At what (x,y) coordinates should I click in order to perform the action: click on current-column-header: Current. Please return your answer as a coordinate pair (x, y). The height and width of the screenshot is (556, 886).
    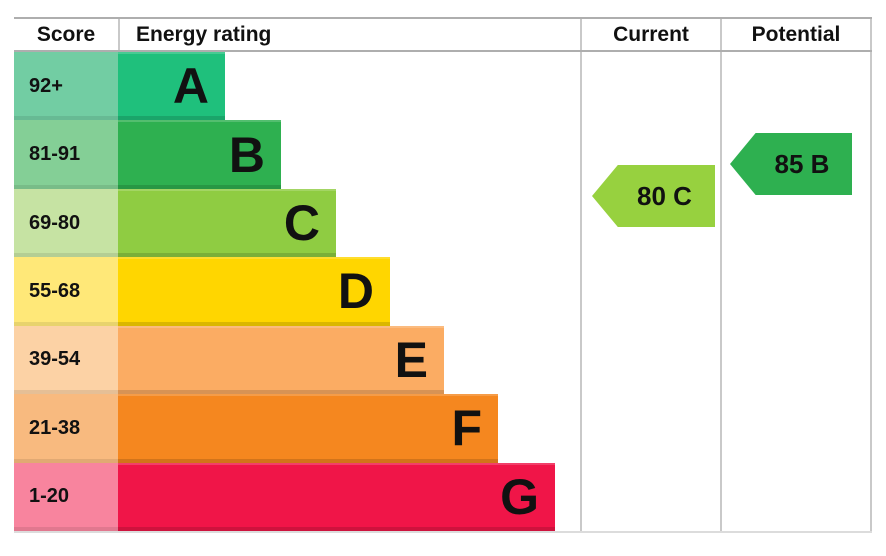
    Looking at the image, I should click on (650, 34).